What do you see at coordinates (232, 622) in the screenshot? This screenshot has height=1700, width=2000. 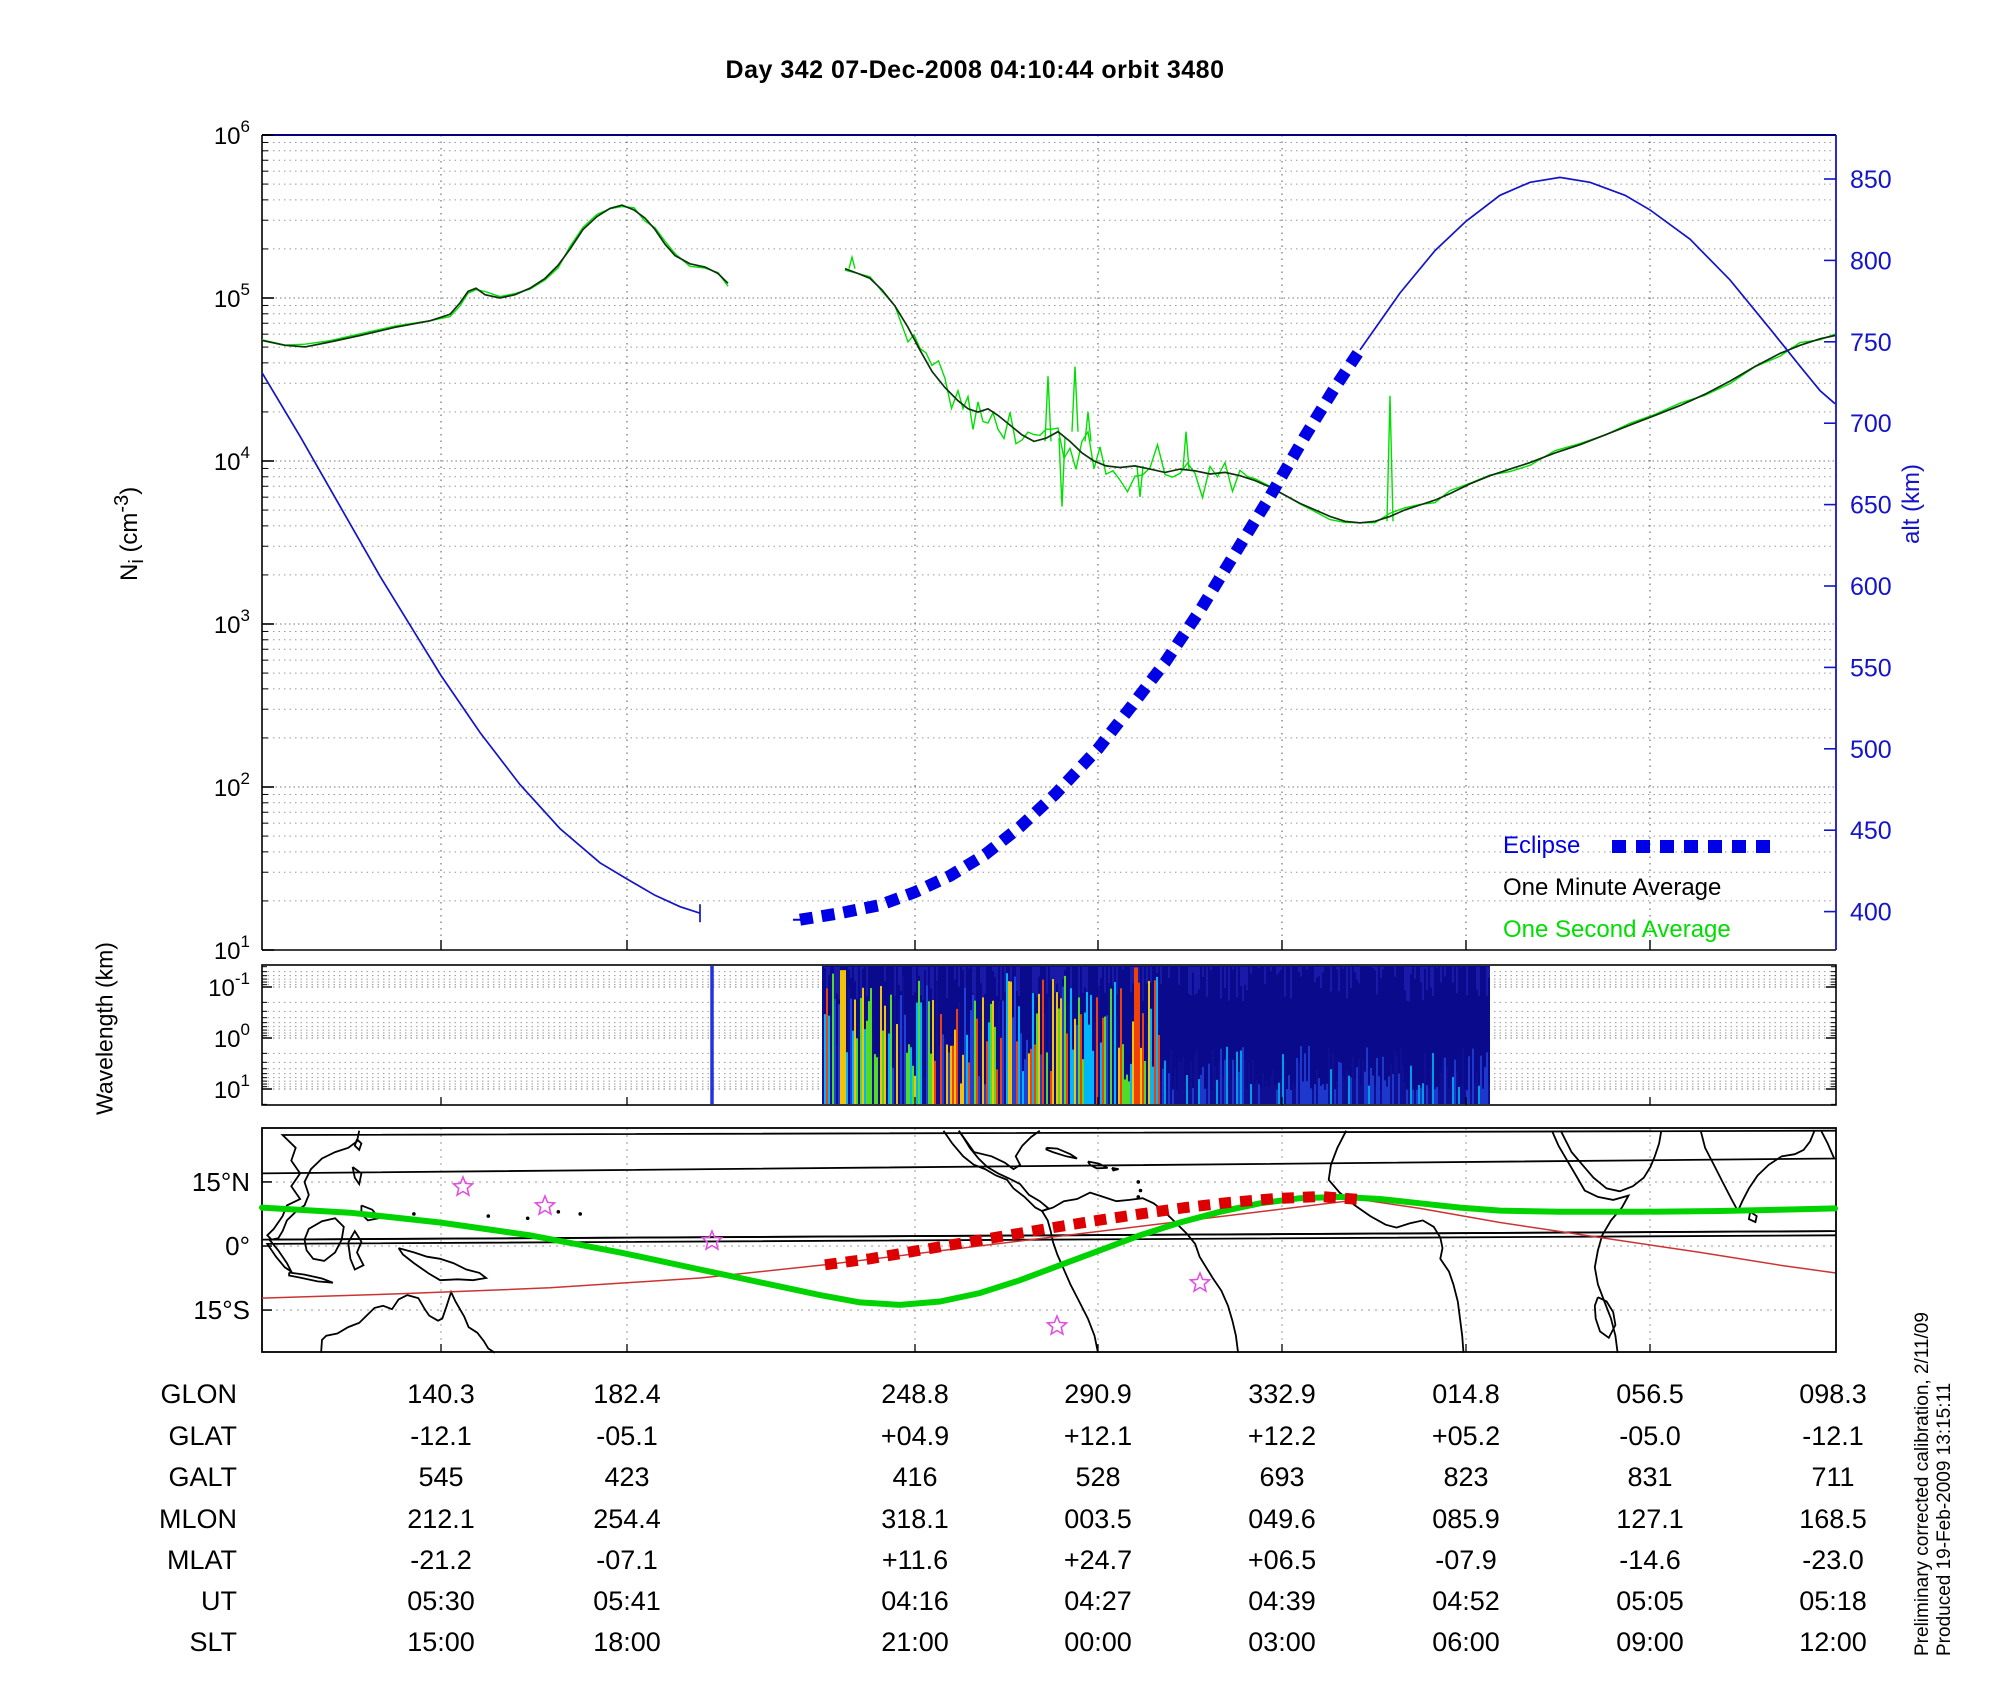 I see `svg-text: 10³` at bounding box center [232, 622].